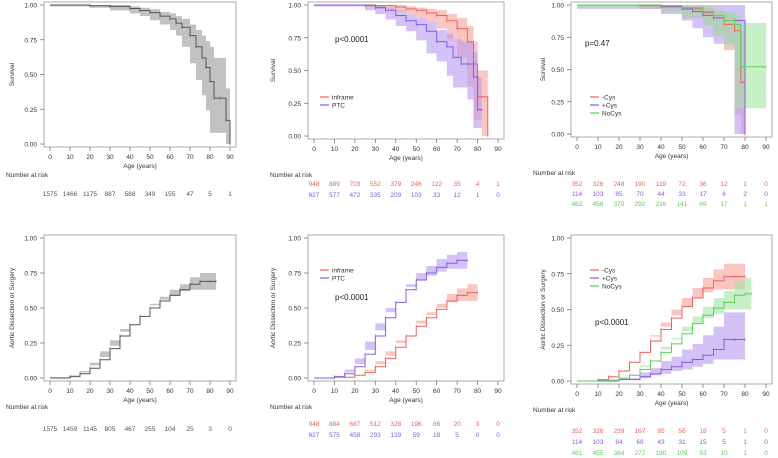  Describe the element at coordinates (375, 184) in the screenshot. I see `risk-value: 552` at that location.